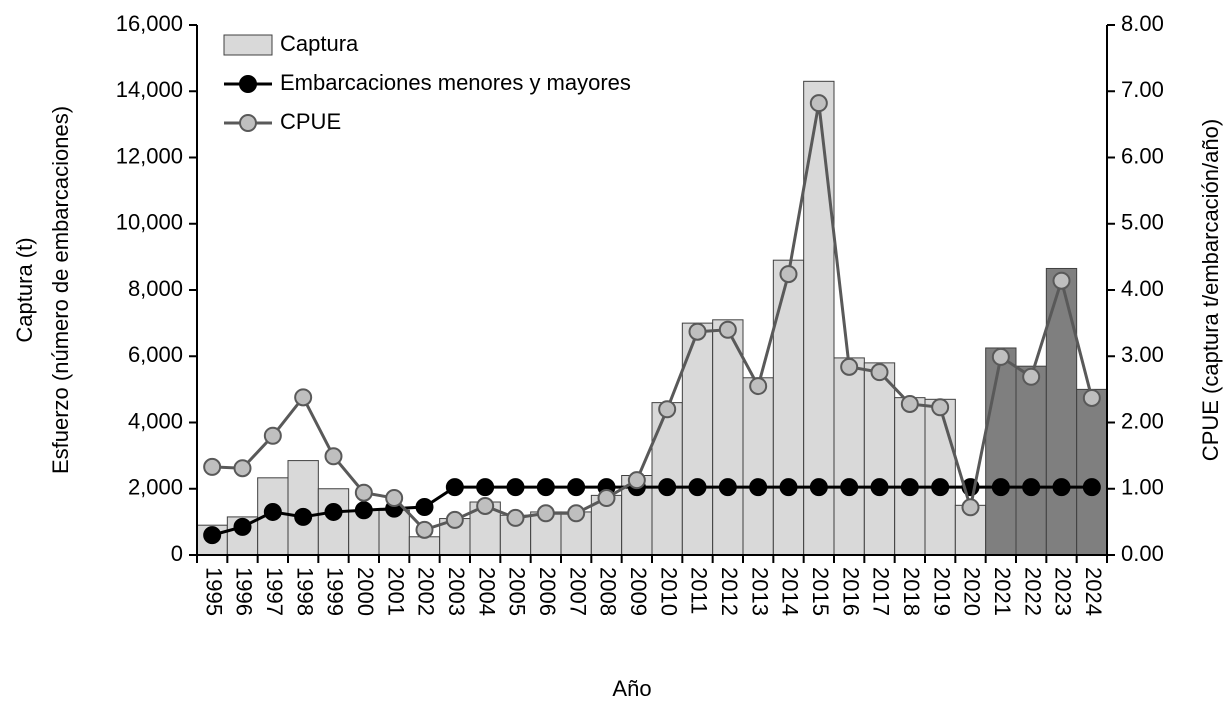 The height and width of the screenshot is (703, 1232). Describe the element at coordinates (881, 591) in the screenshot. I see `x-tick-label: 2017` at that location.